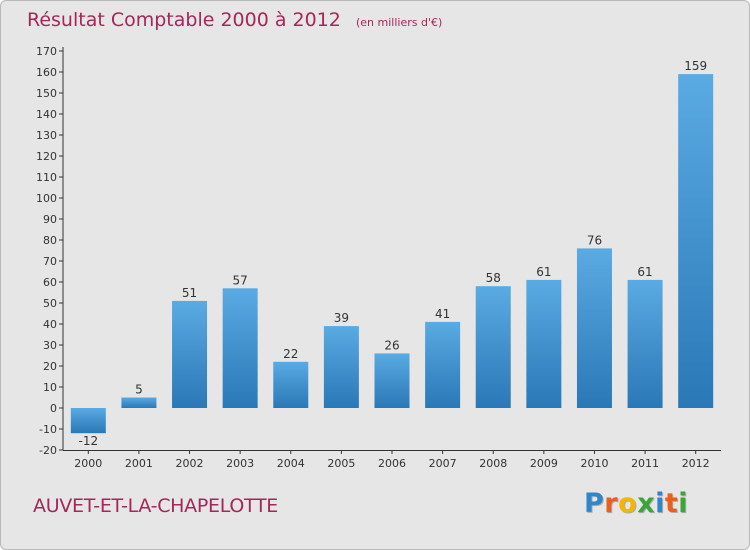 The width and height of the screenshot is (750, 550). What do you see at coordinates (50, 303) in the screenshot?
I see `y-tick-label: 50` at bounding box center [50, 303].